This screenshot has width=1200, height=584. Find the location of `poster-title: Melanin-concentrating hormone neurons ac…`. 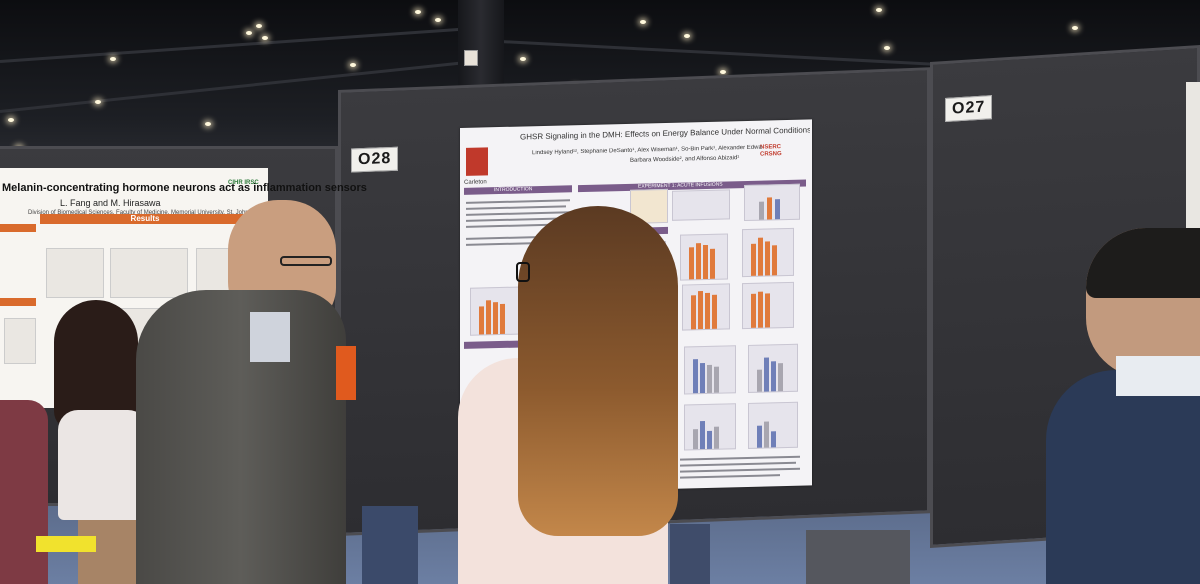

poster-title: Melanin-concentrating hormone neurons ac… is located at coordinates (184, 188).